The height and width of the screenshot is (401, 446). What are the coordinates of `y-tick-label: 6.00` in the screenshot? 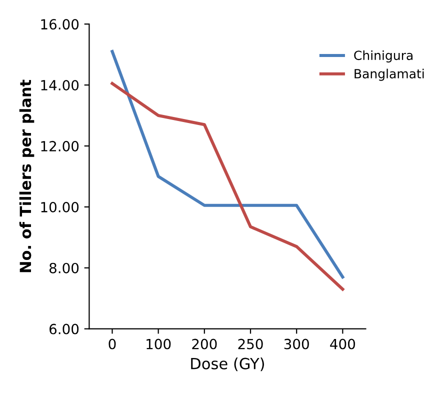 It's located at (64, 329).